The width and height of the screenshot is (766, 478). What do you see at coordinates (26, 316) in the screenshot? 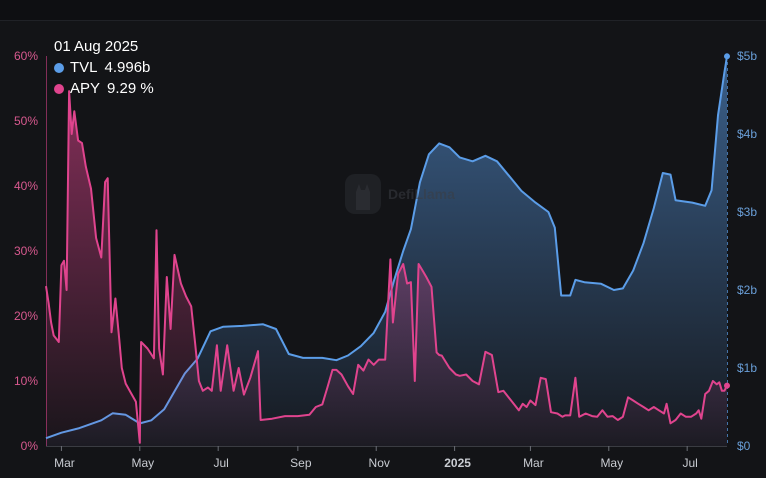
I see `y-left-tick-label: 20%` at bounding box center [26, 316].